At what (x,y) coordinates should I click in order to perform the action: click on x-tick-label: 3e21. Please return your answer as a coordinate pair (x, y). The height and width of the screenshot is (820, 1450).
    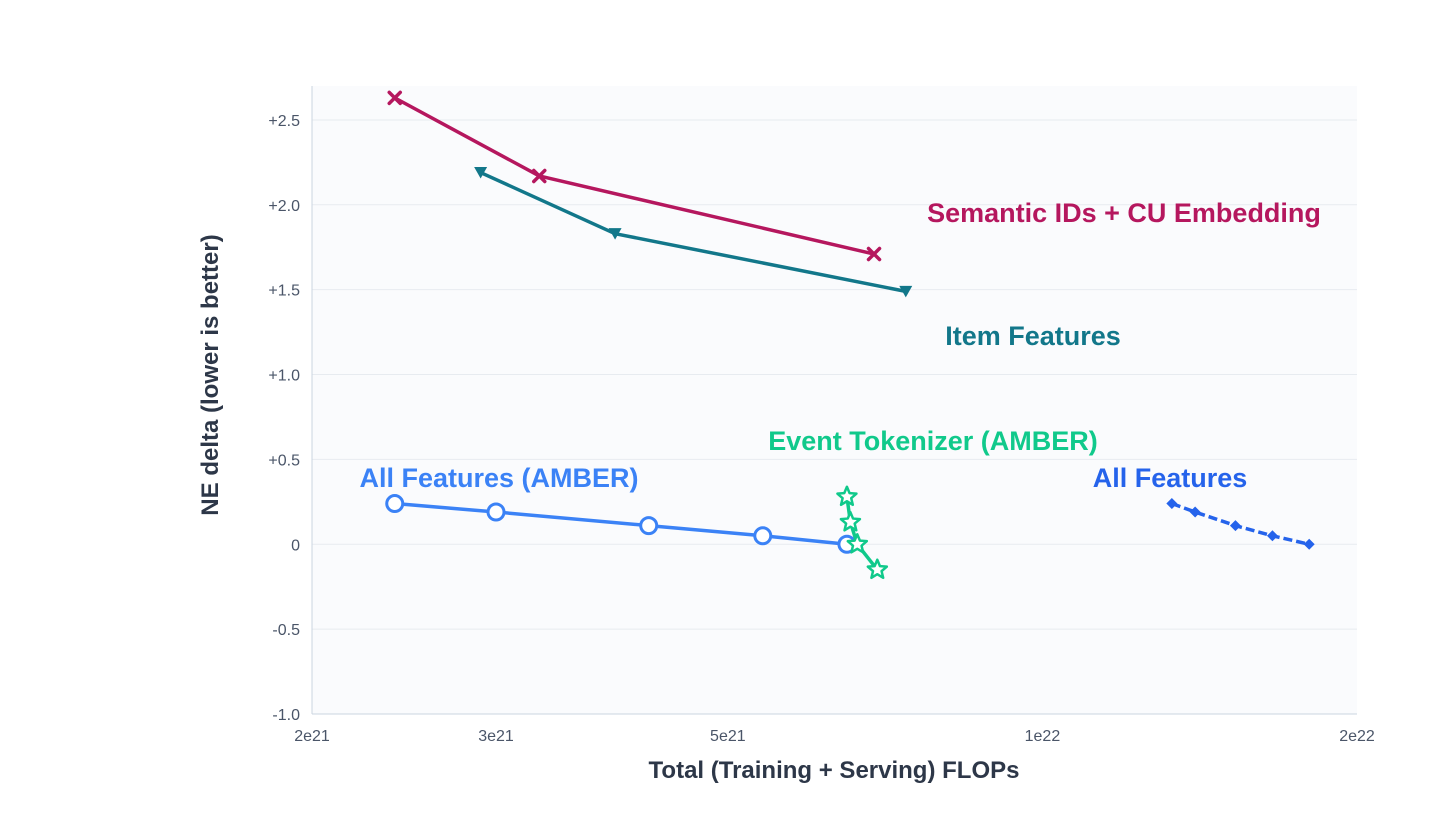
    Looking at the image, I should click on (496, 736).